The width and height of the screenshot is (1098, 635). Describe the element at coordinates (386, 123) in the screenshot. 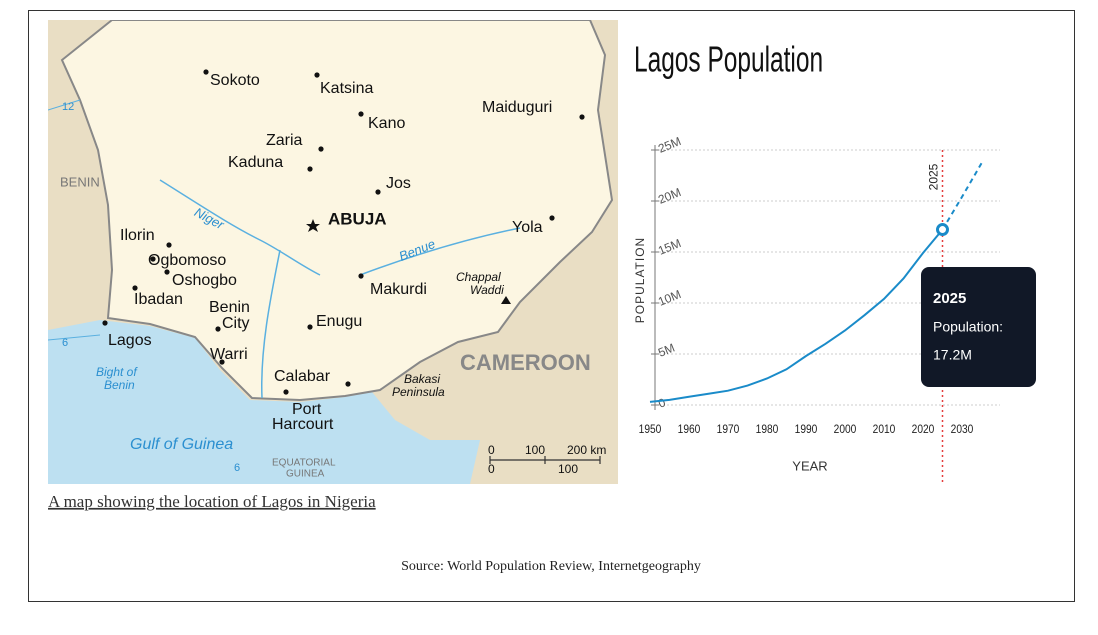

I see `map-label: Kano` at that location.